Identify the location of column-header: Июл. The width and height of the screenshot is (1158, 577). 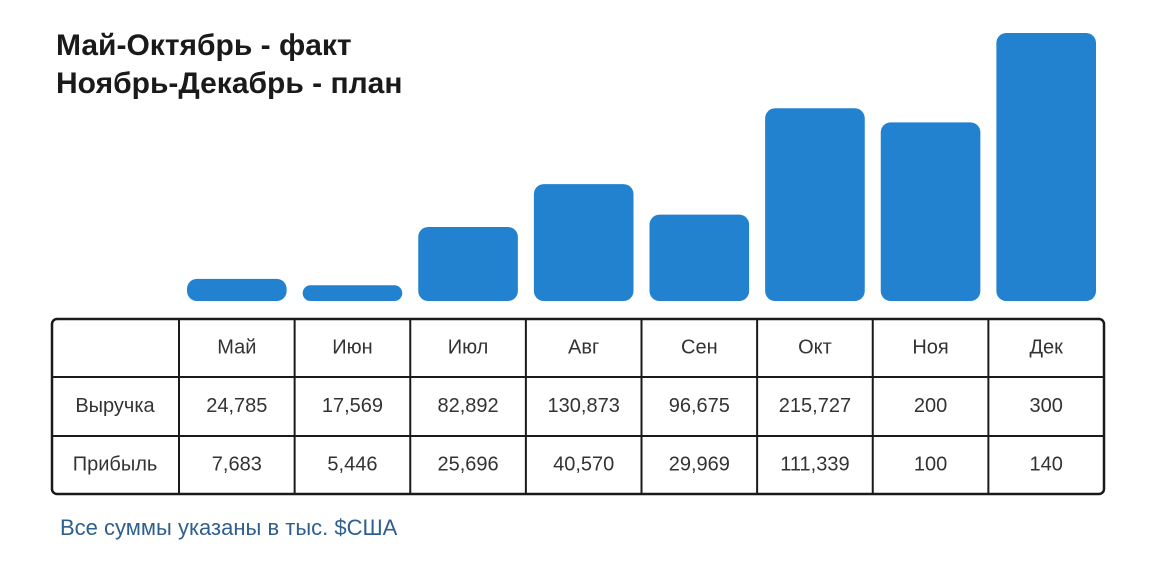
(468, 347).